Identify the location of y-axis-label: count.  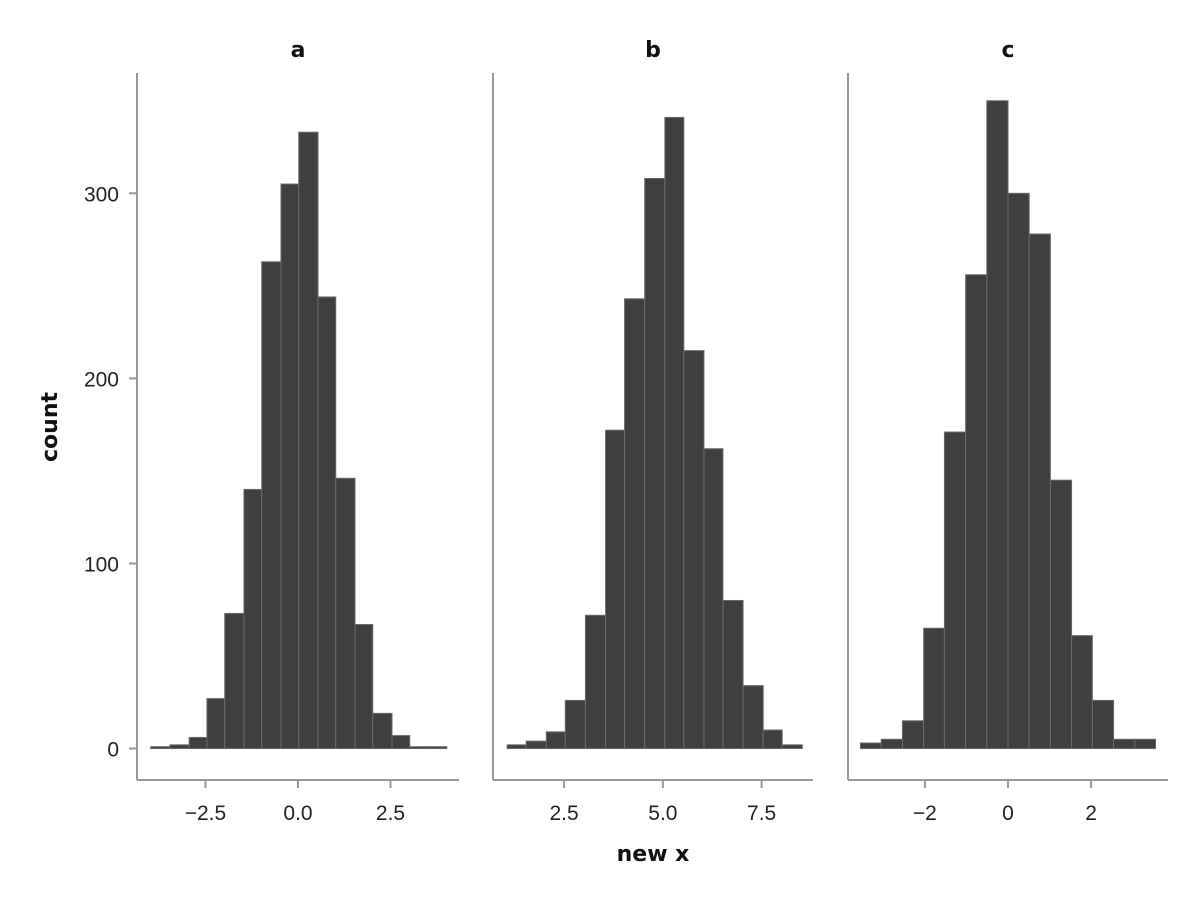
(50, 427).